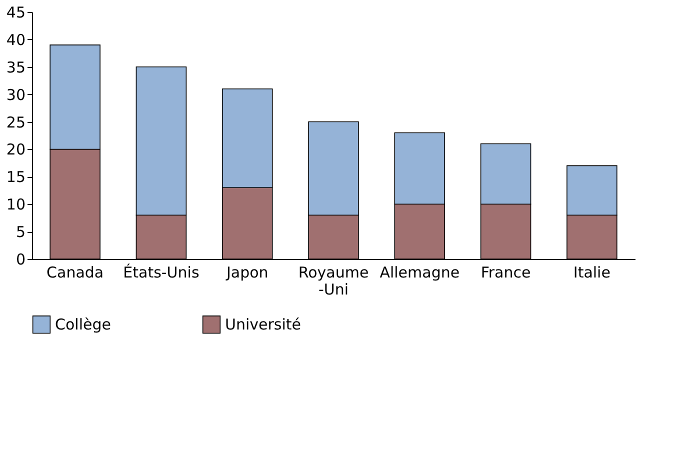 This screenshot has width=700, height=458. What do you see at coordinates (16, 39) in the screenshot?
I see `y-tick-label: 40` at bounding box center [16, 39].